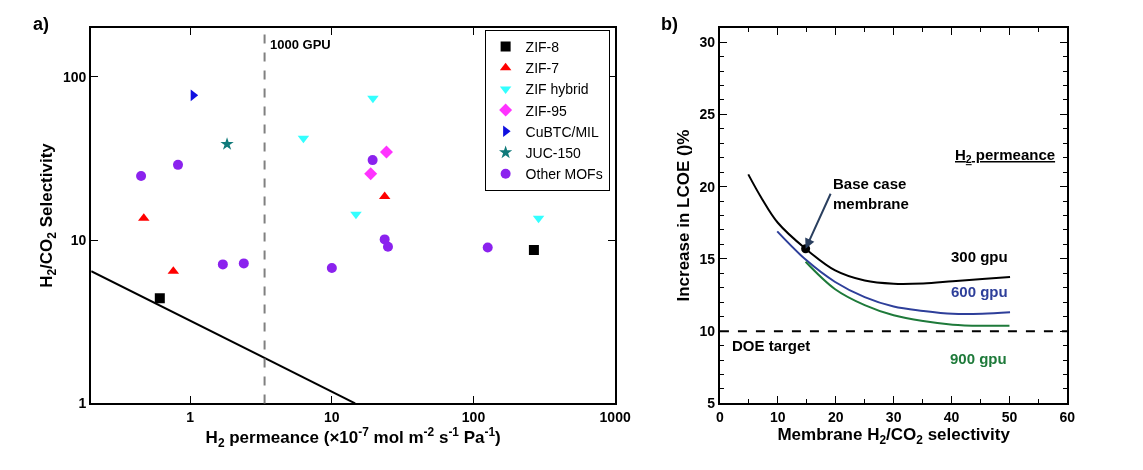 The image size is (1143, 470). What do you see at coordinates (564, 174) in the screenshot?
I see `legend-label: Other MOFs` at bounding box center [564, 174].